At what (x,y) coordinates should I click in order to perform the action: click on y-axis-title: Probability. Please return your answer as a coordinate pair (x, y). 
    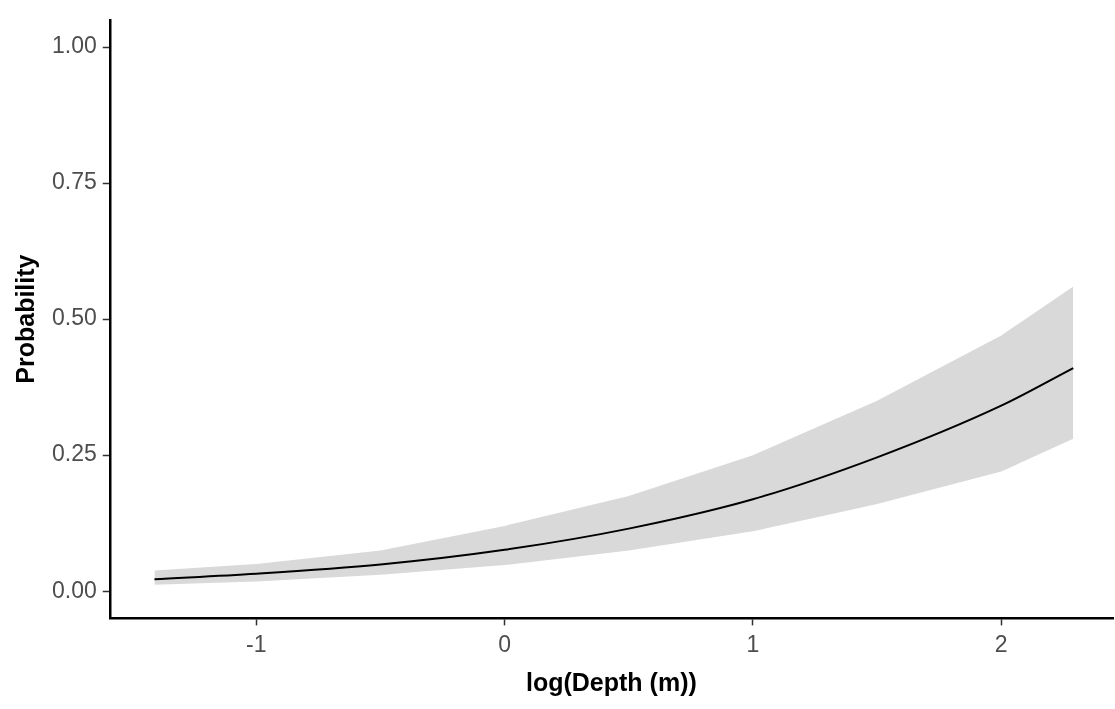
    Looking at the image, I should click on (24, 319).